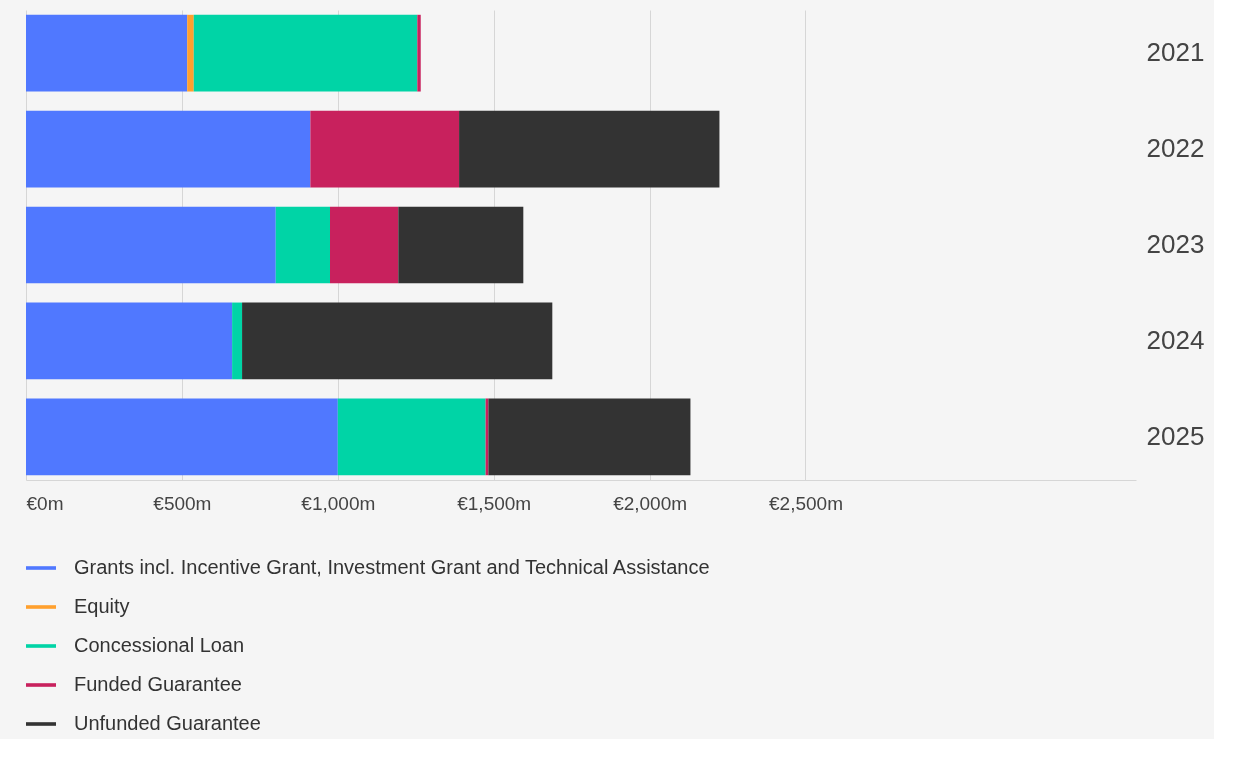 This screenshot has height=763, width=1256. Describe the element at coordinates (338, 503) in the screenshot. I see `x-tick-label: €1,000m` at that location.